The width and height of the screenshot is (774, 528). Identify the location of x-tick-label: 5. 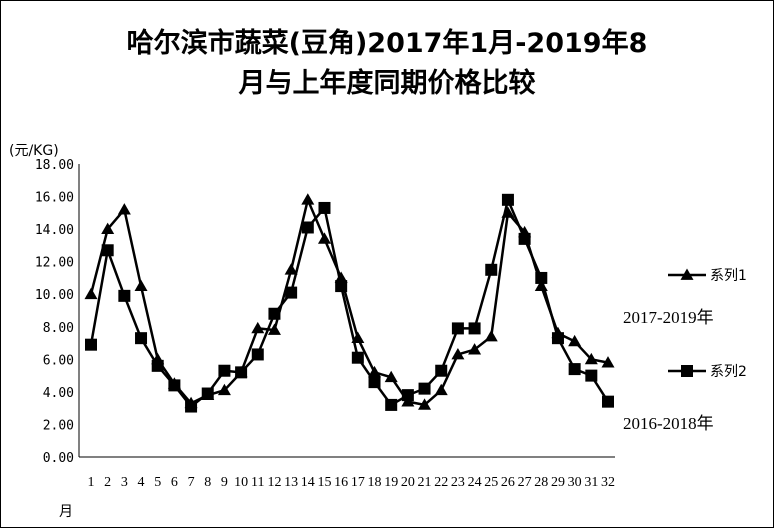
(157, 482).